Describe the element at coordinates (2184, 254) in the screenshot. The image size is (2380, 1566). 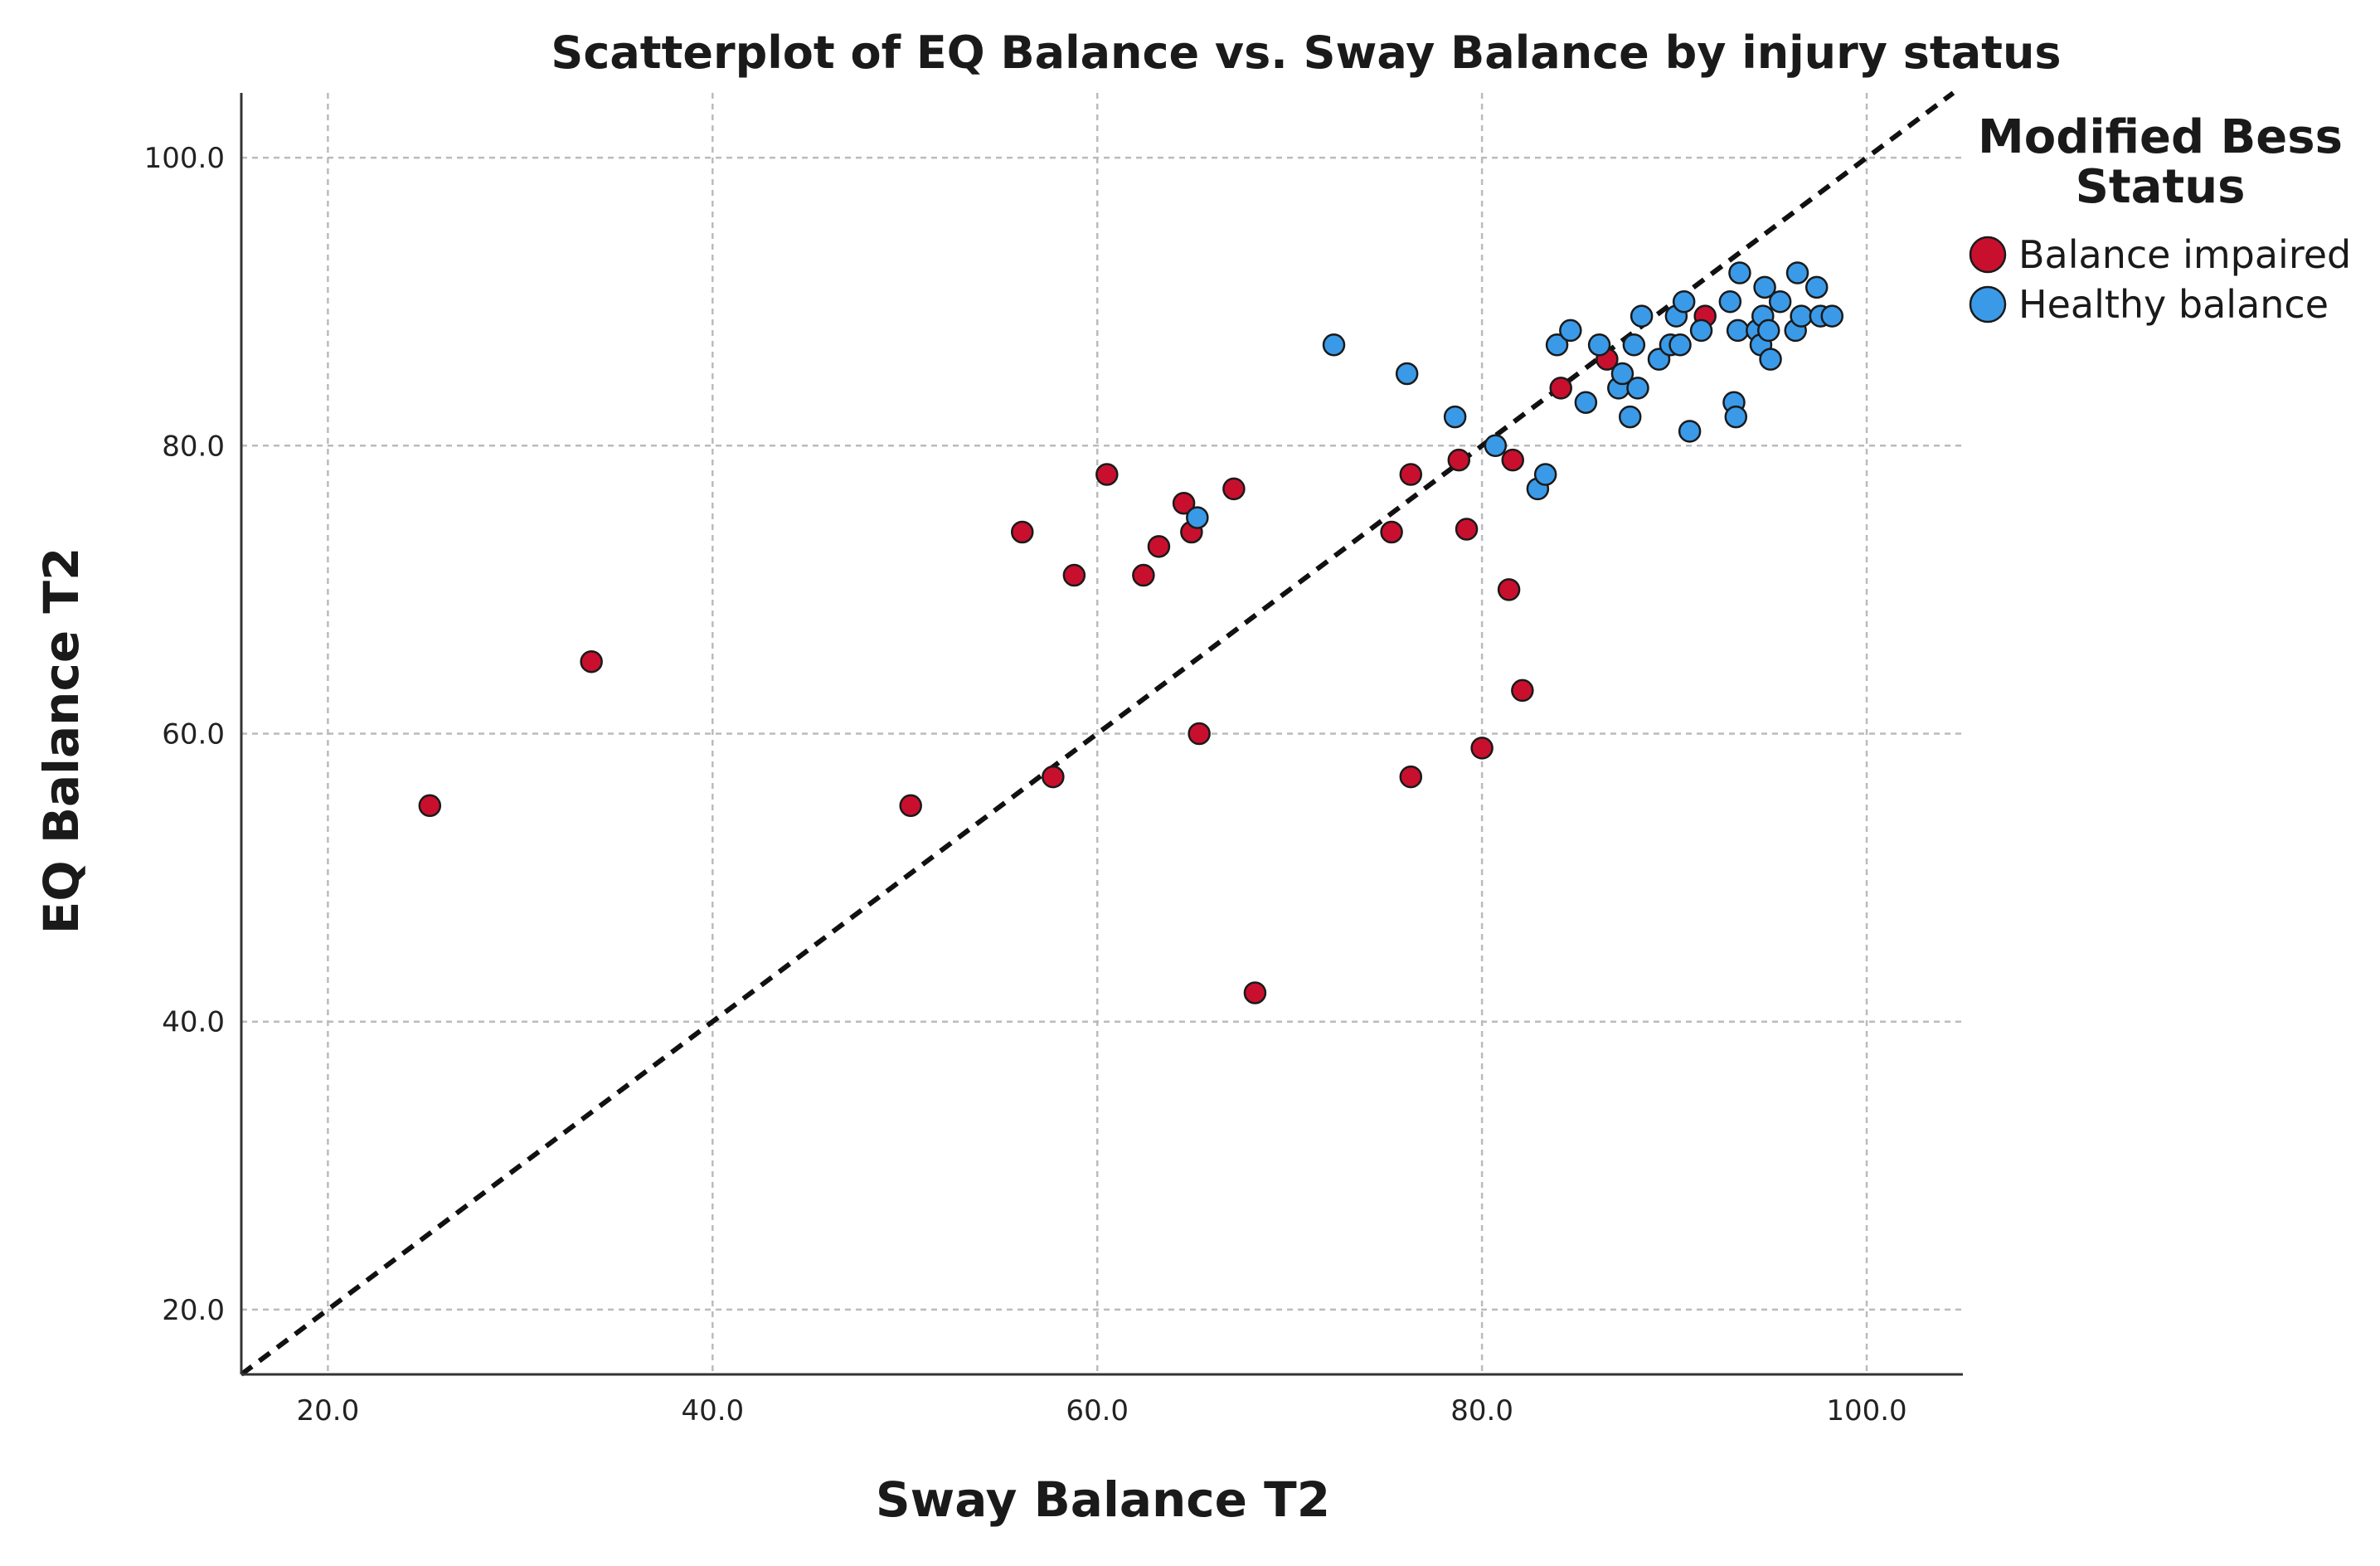
I see `legend-label-balance-impaired: Balance impaired` at that location.